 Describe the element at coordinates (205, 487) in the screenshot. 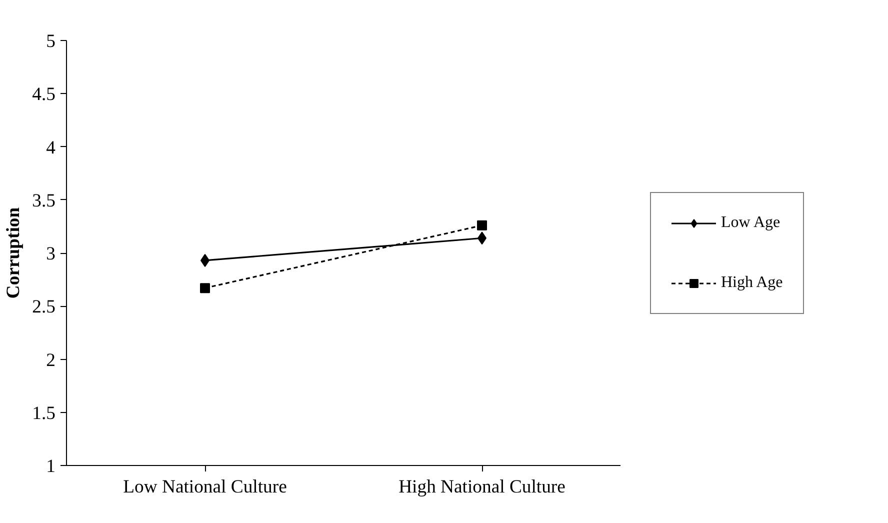

I see `x-tick-label: Low National Culture` at that location.